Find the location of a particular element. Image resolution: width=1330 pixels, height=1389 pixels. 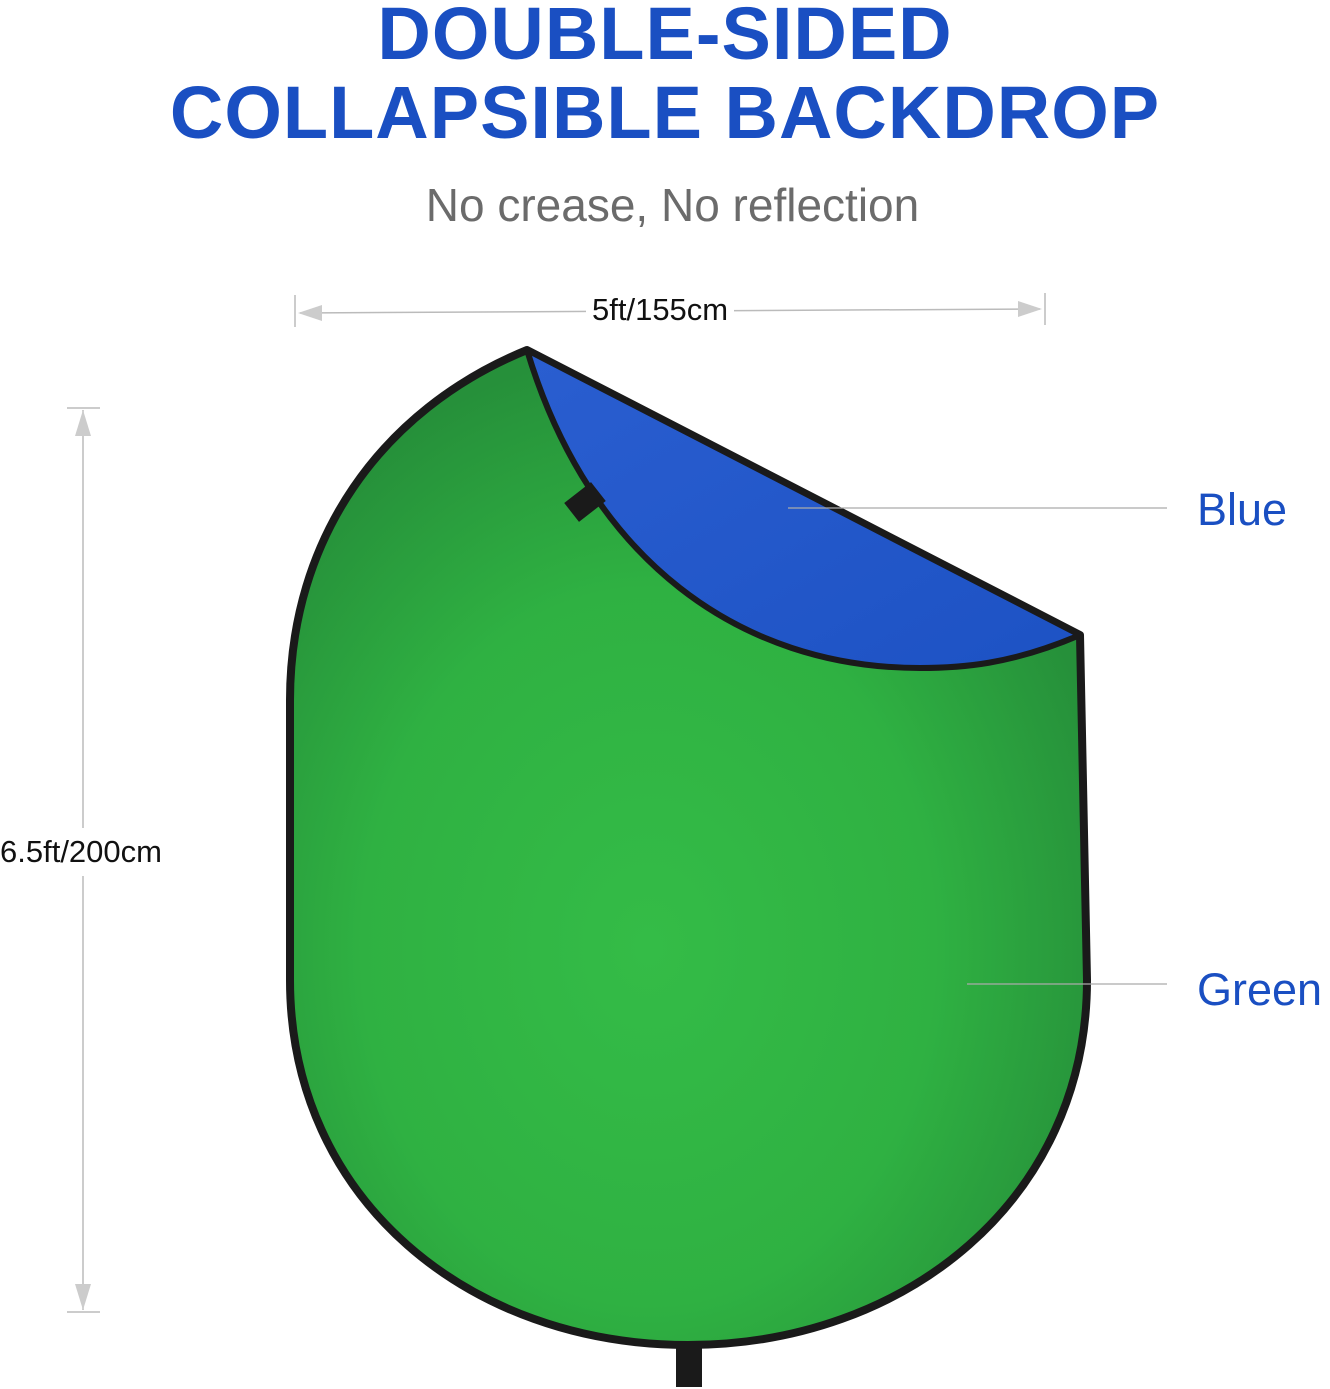

width-label: 5ft/155cm is located at coordinates (660, 310).